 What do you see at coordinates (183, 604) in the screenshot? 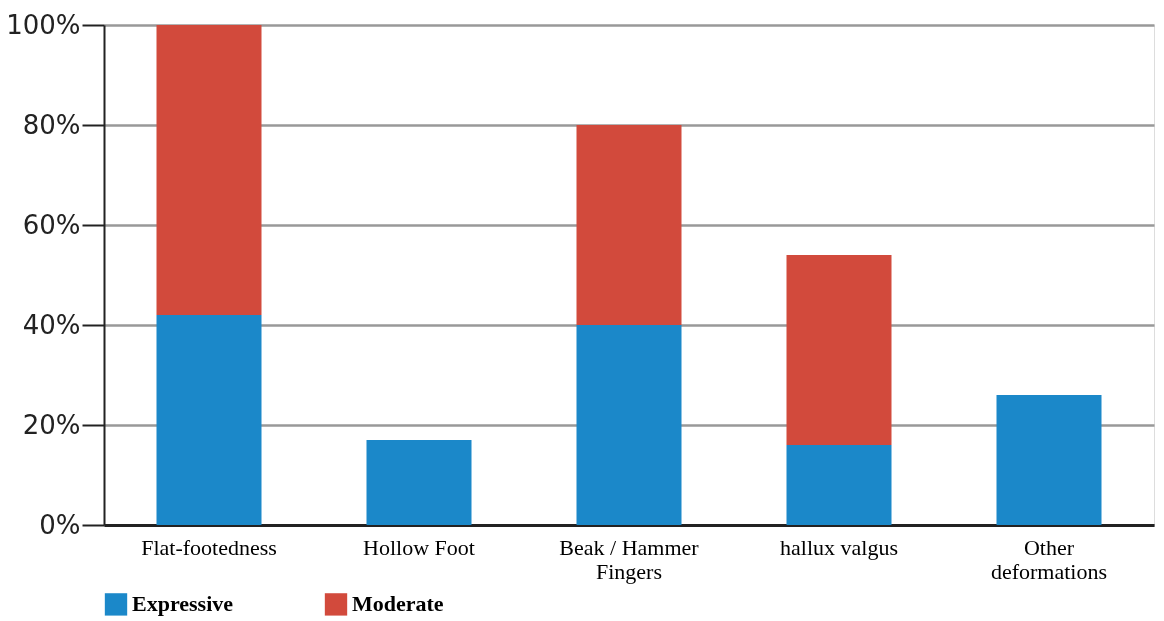
I see `legend-label: Expressive` at bounding box center [183, 604].